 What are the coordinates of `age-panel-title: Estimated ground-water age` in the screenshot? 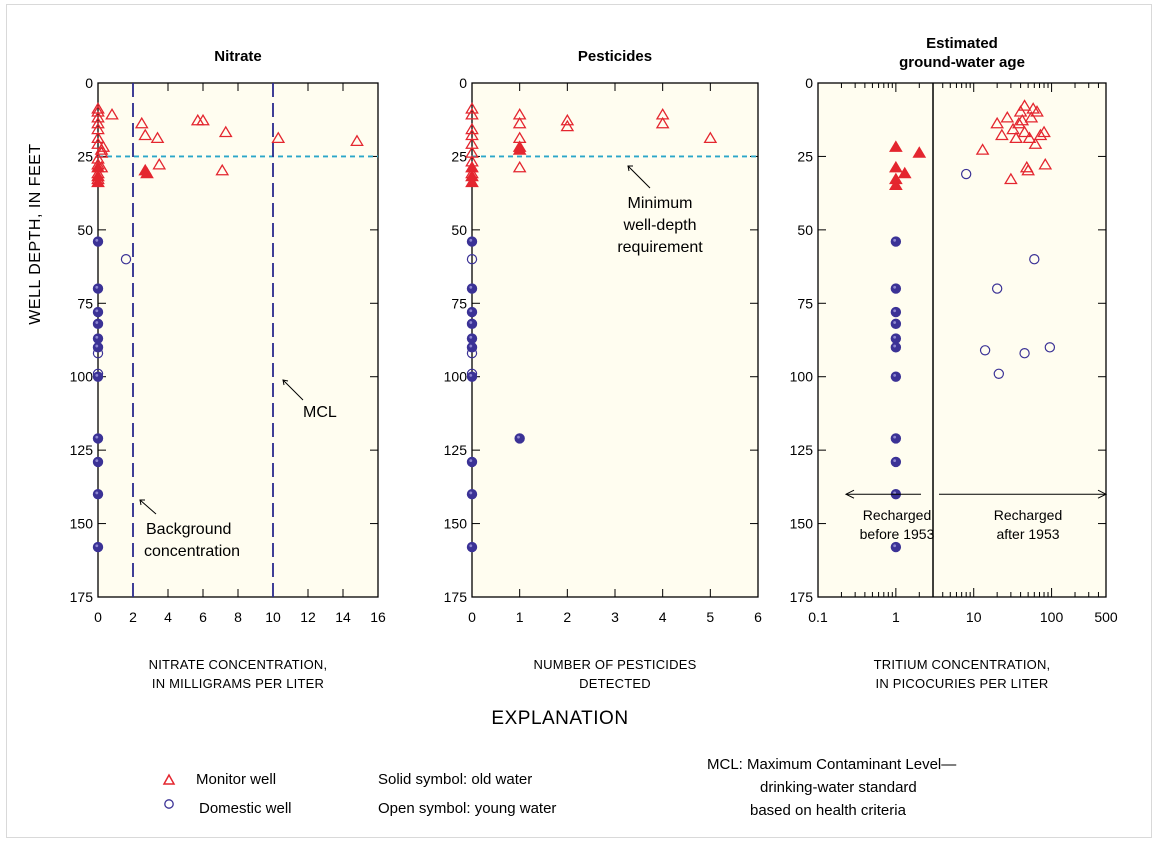 It's located at (962, 53).